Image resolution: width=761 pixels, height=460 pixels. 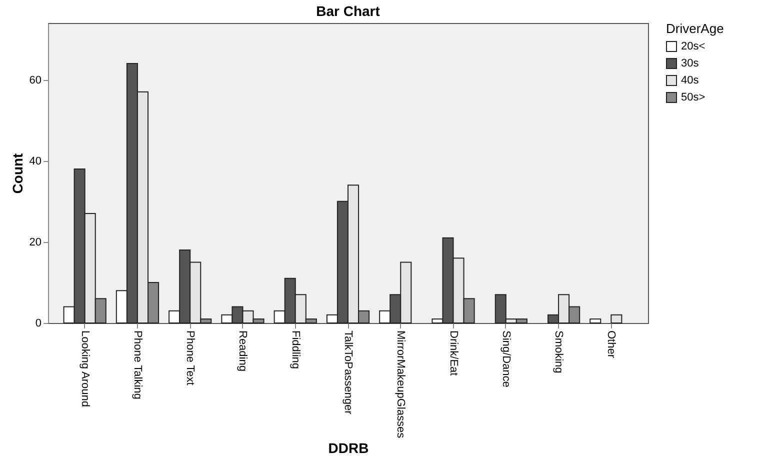 I want to click on legend-label: 30s, so click(x=690, y=64).